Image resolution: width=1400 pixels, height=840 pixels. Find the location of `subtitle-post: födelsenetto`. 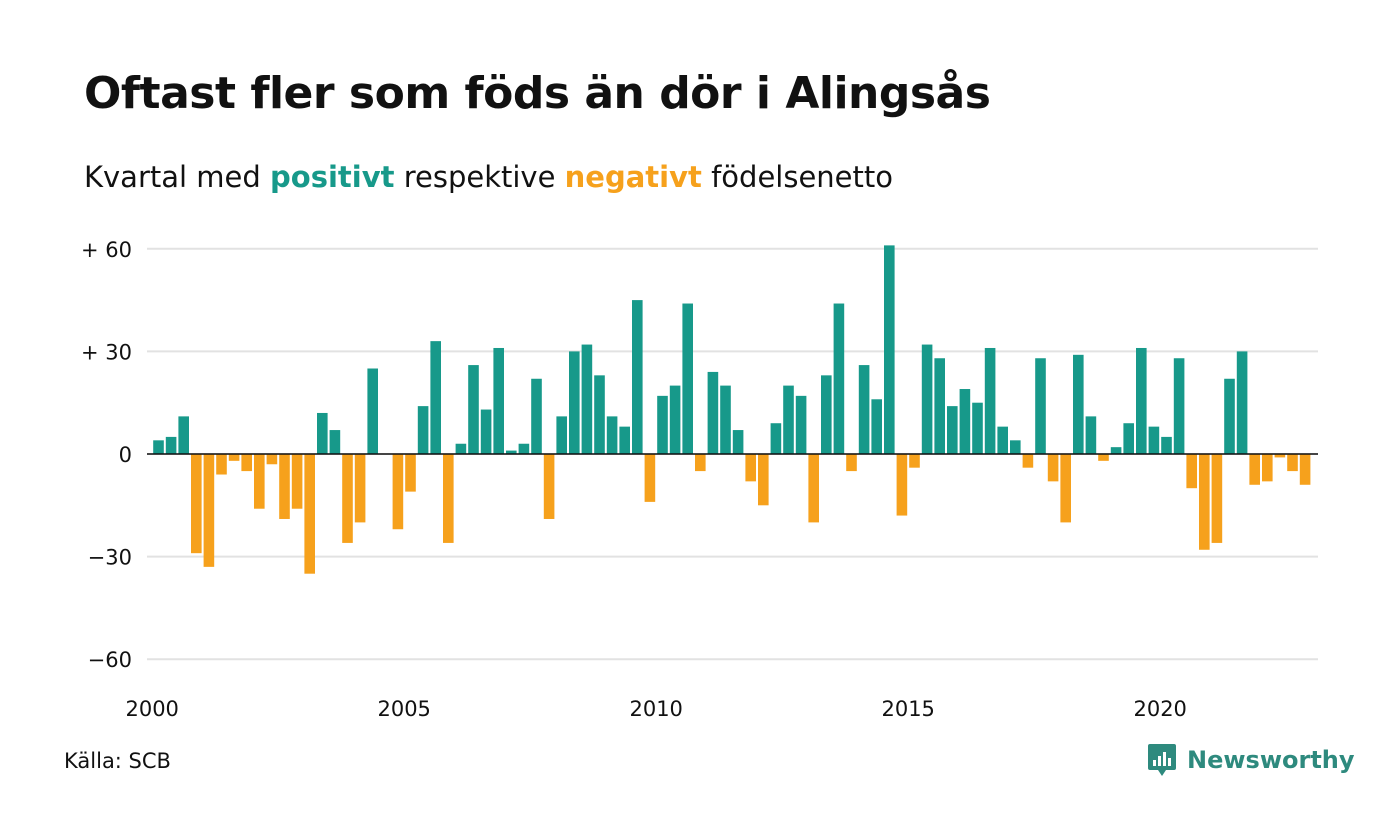

subtitle-post: födelsenetto is located at coordinates (802, 177).